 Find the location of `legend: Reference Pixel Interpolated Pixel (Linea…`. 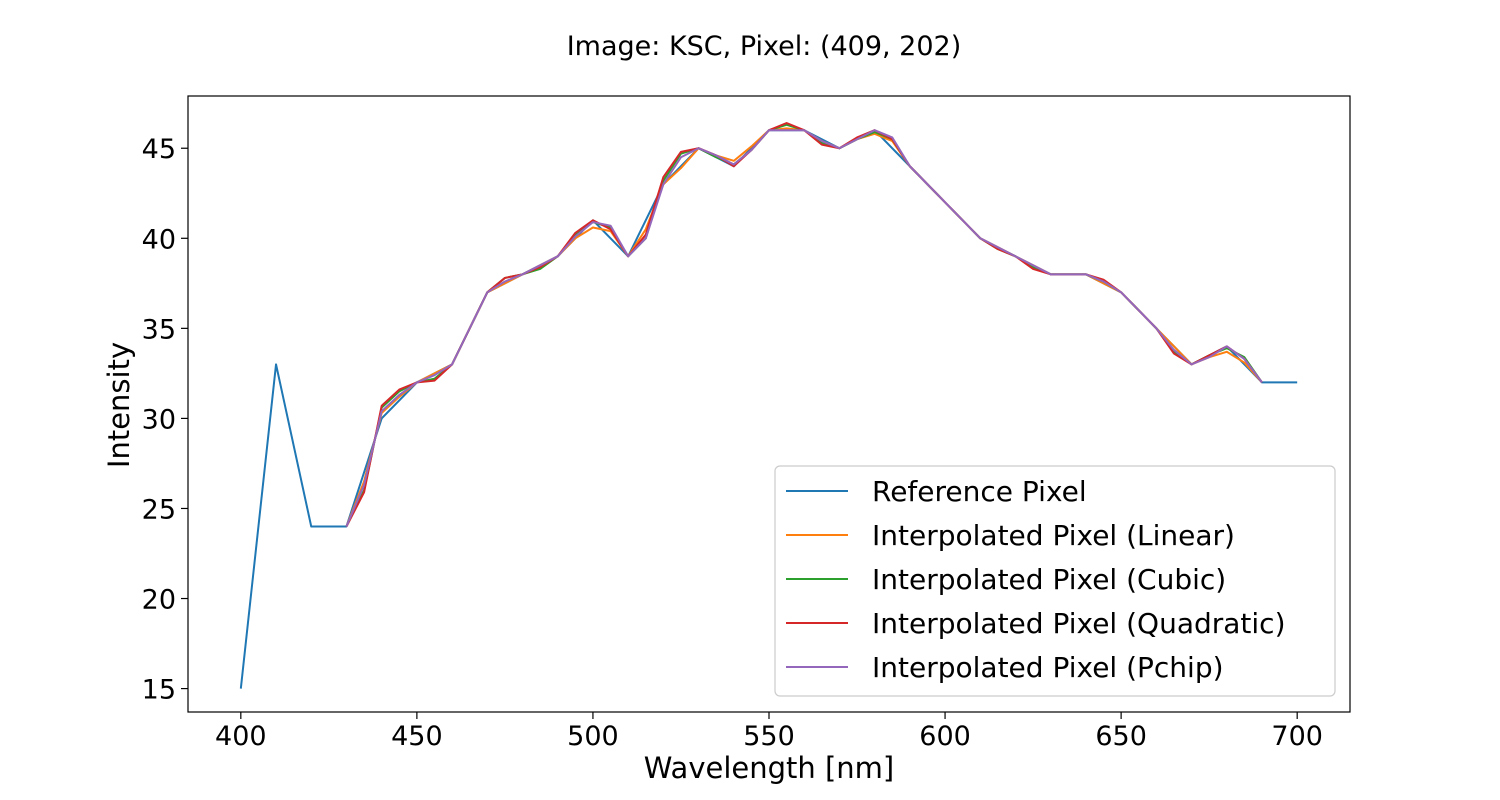

legend: Reference Pixel Interpolated Pixel (Linea… is located at coordinates (1055, 581).